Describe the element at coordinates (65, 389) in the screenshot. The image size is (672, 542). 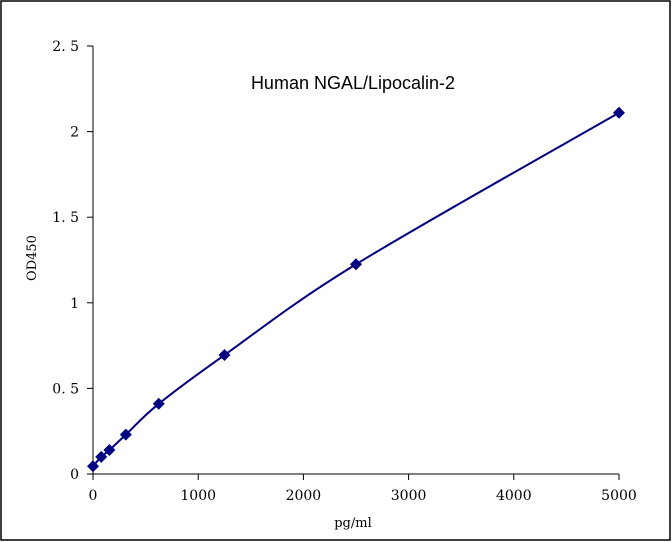
I see `y-tick-label: 0. 5` at that location.